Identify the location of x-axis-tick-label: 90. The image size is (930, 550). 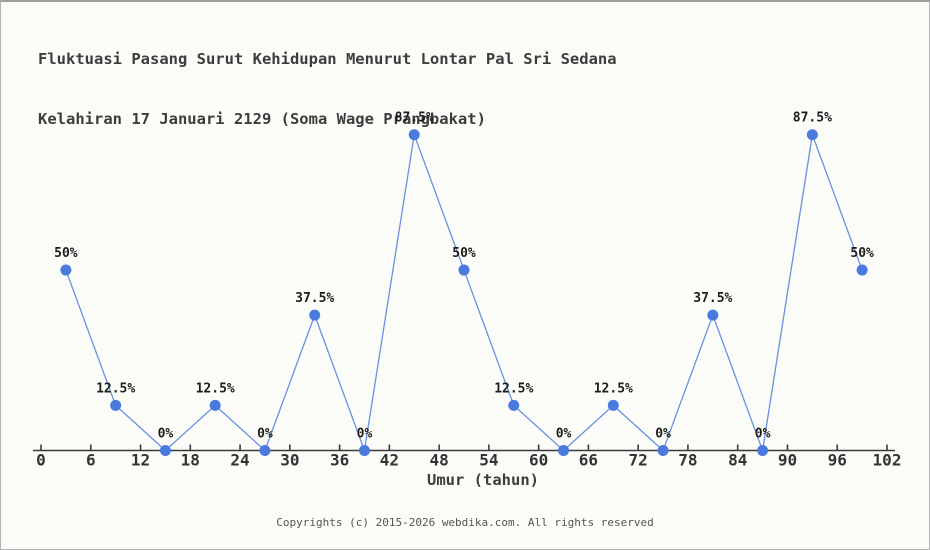
(787, 460).